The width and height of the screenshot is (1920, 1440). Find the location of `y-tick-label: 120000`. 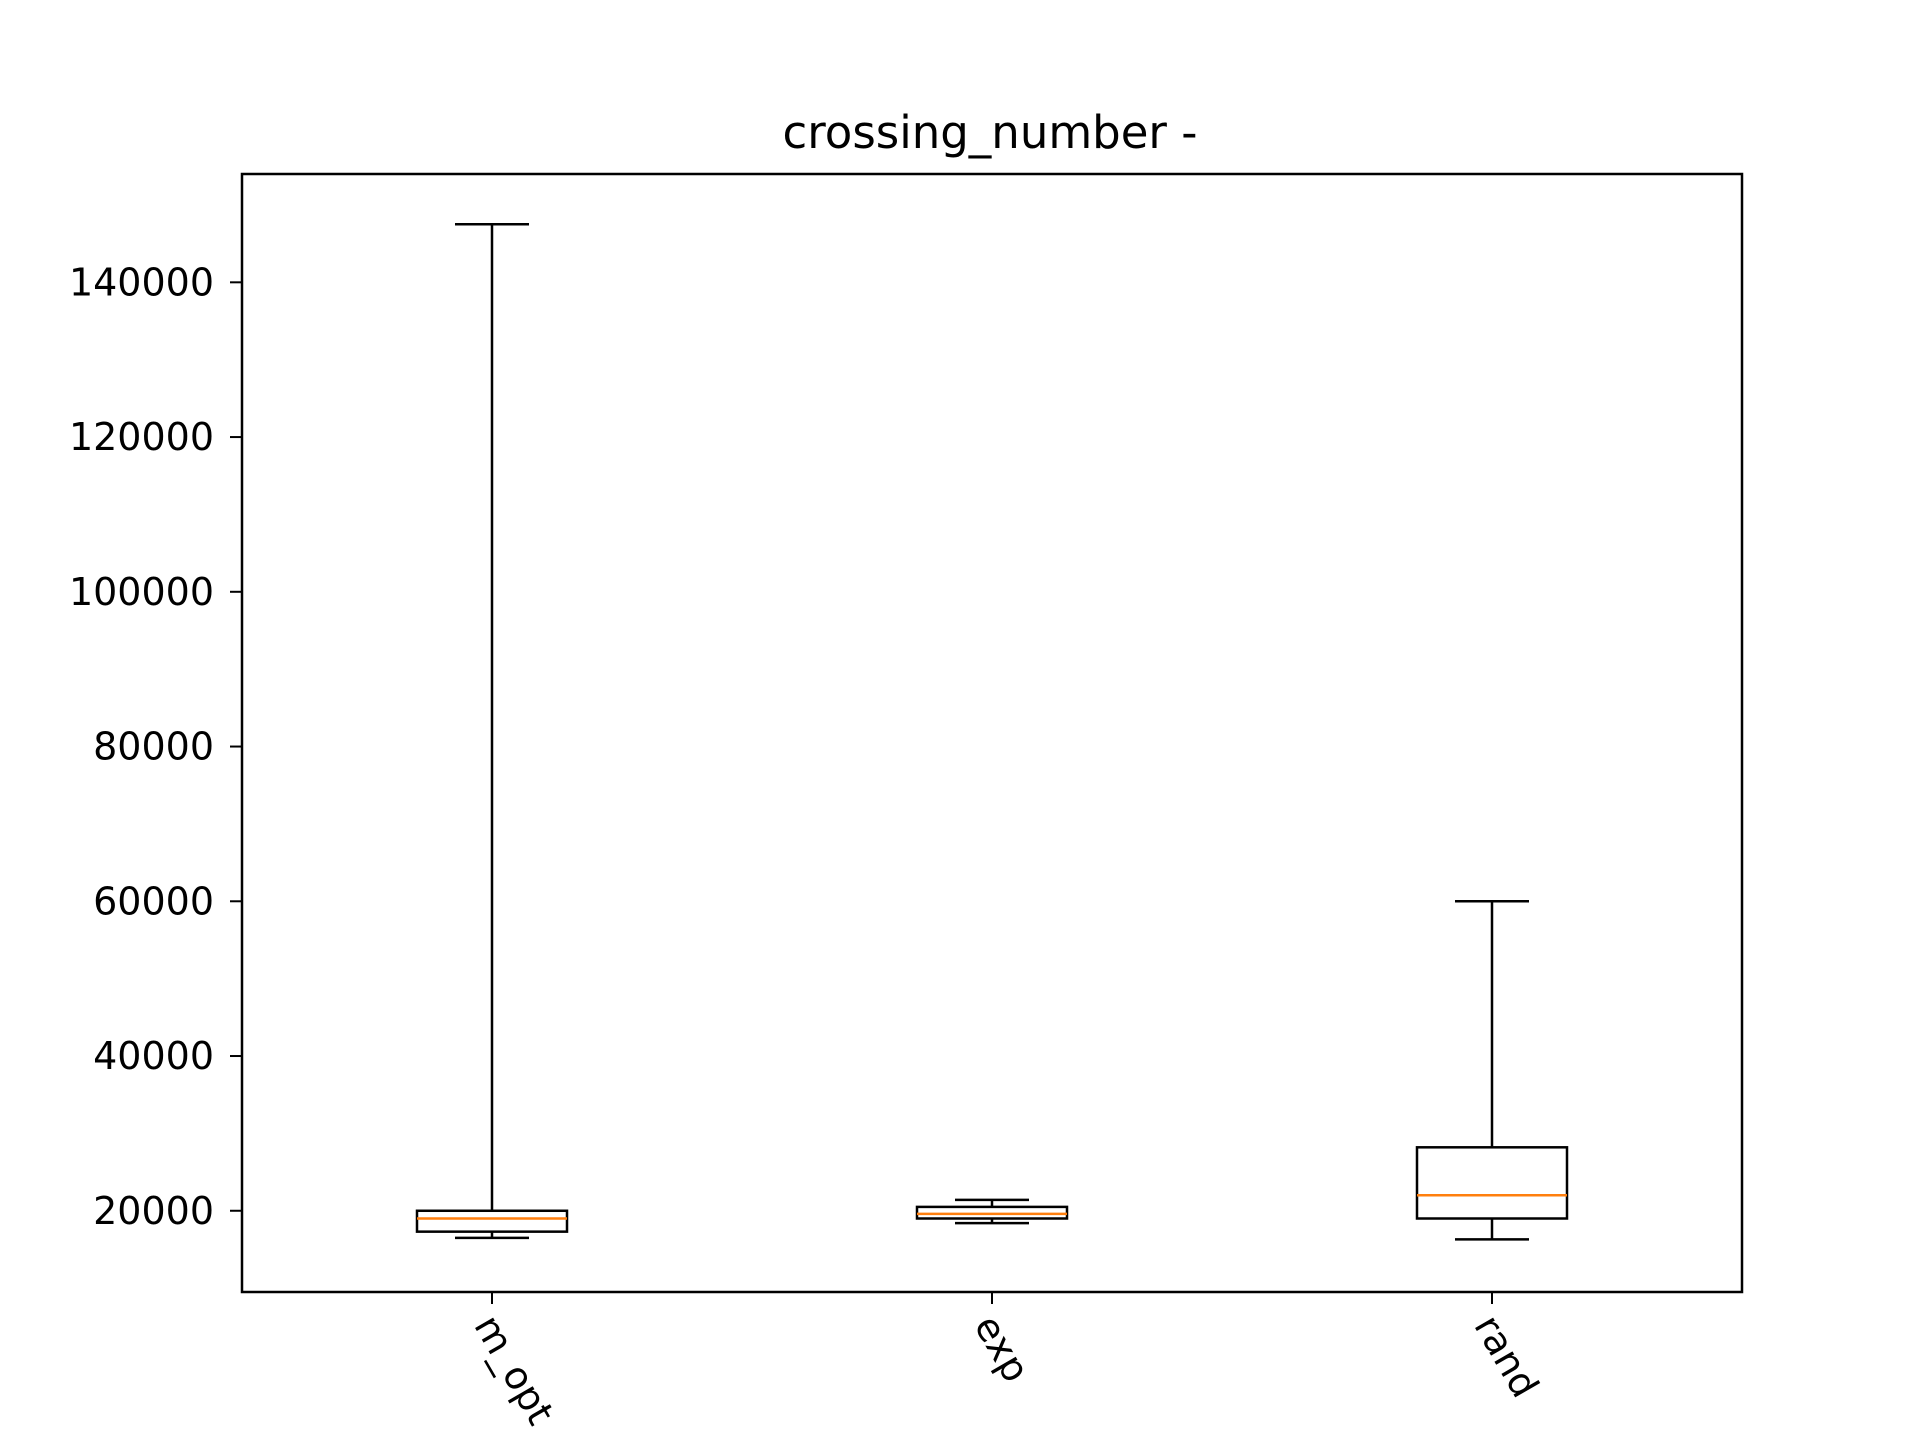

y-tick-label: 120000 is located at coordinates (141, 437).